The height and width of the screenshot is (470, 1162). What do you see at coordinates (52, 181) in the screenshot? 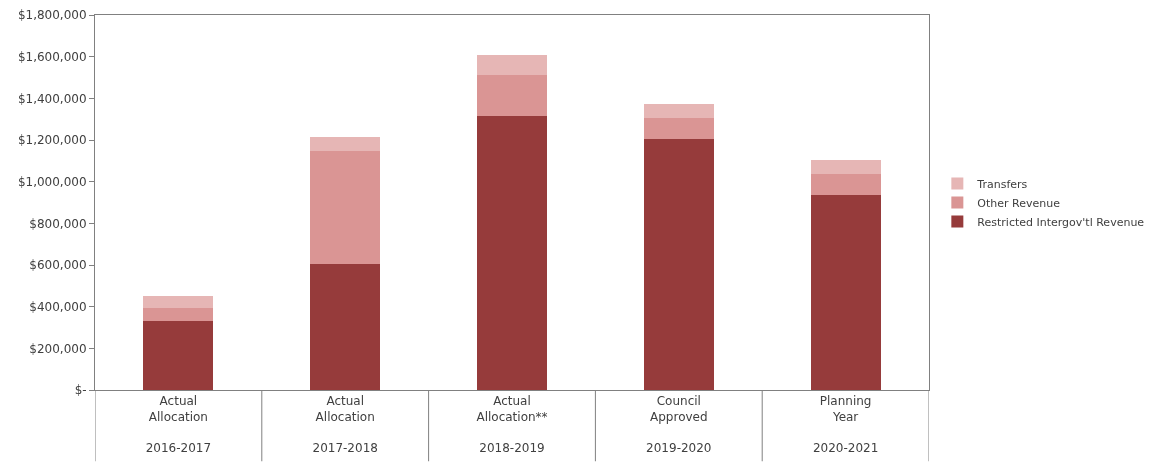
I see `y-tick-label: $1,000,000` at bounding box center [52, 181].